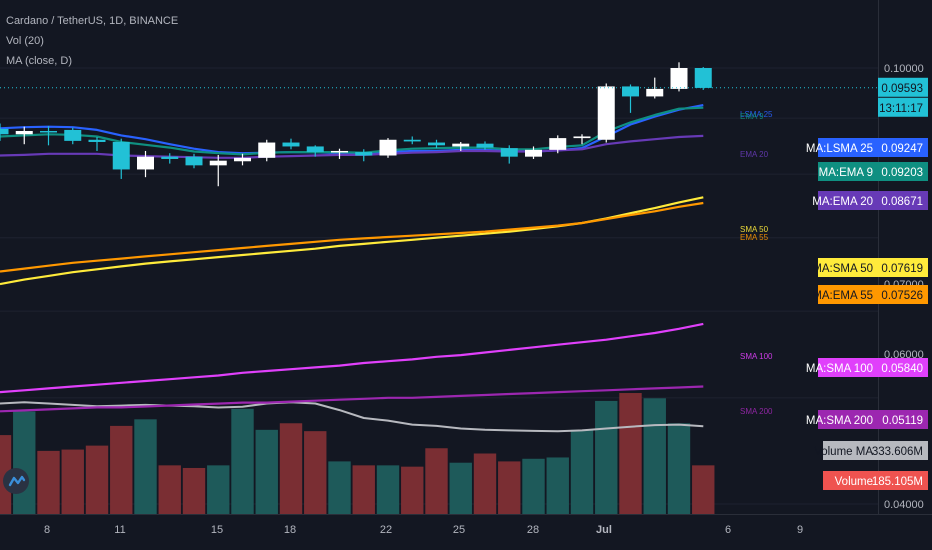 This screenshot has height=550, width=932. I want to click on ma-indicator-label: MA (close, D), so click(39, 61).